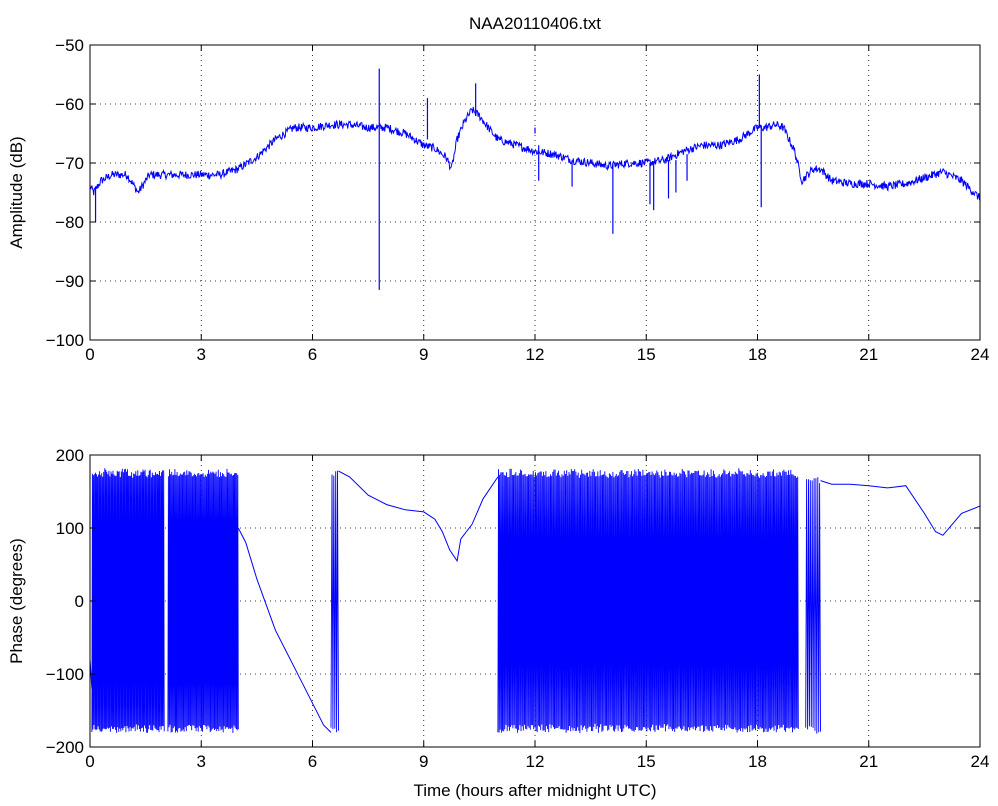 The image size is (998, 806). What do you see at coordinates (534, 790) in the screenshot?
I see `x-axis-label: Time (hours after midnight UTC)` at bounding box center [534, 790].